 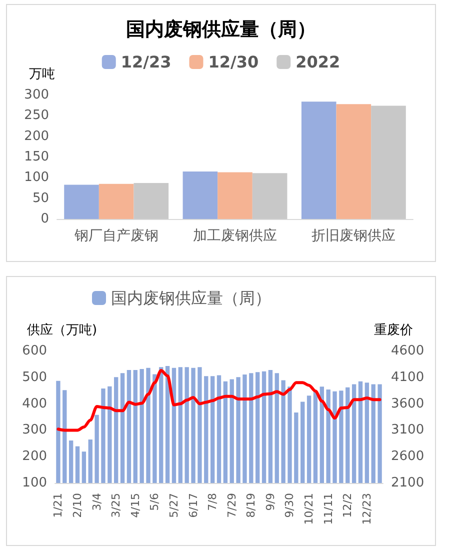 I want to click on x-tick-label: 12/23, so click(x=367, y=509).